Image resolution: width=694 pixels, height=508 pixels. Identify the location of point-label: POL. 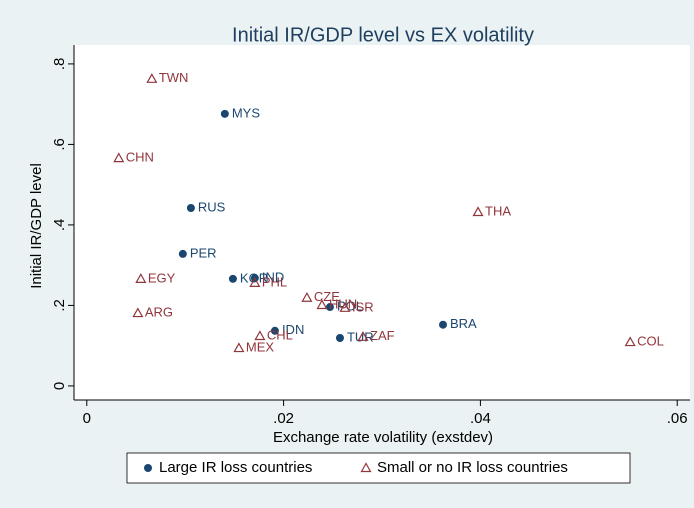
(350, 305).